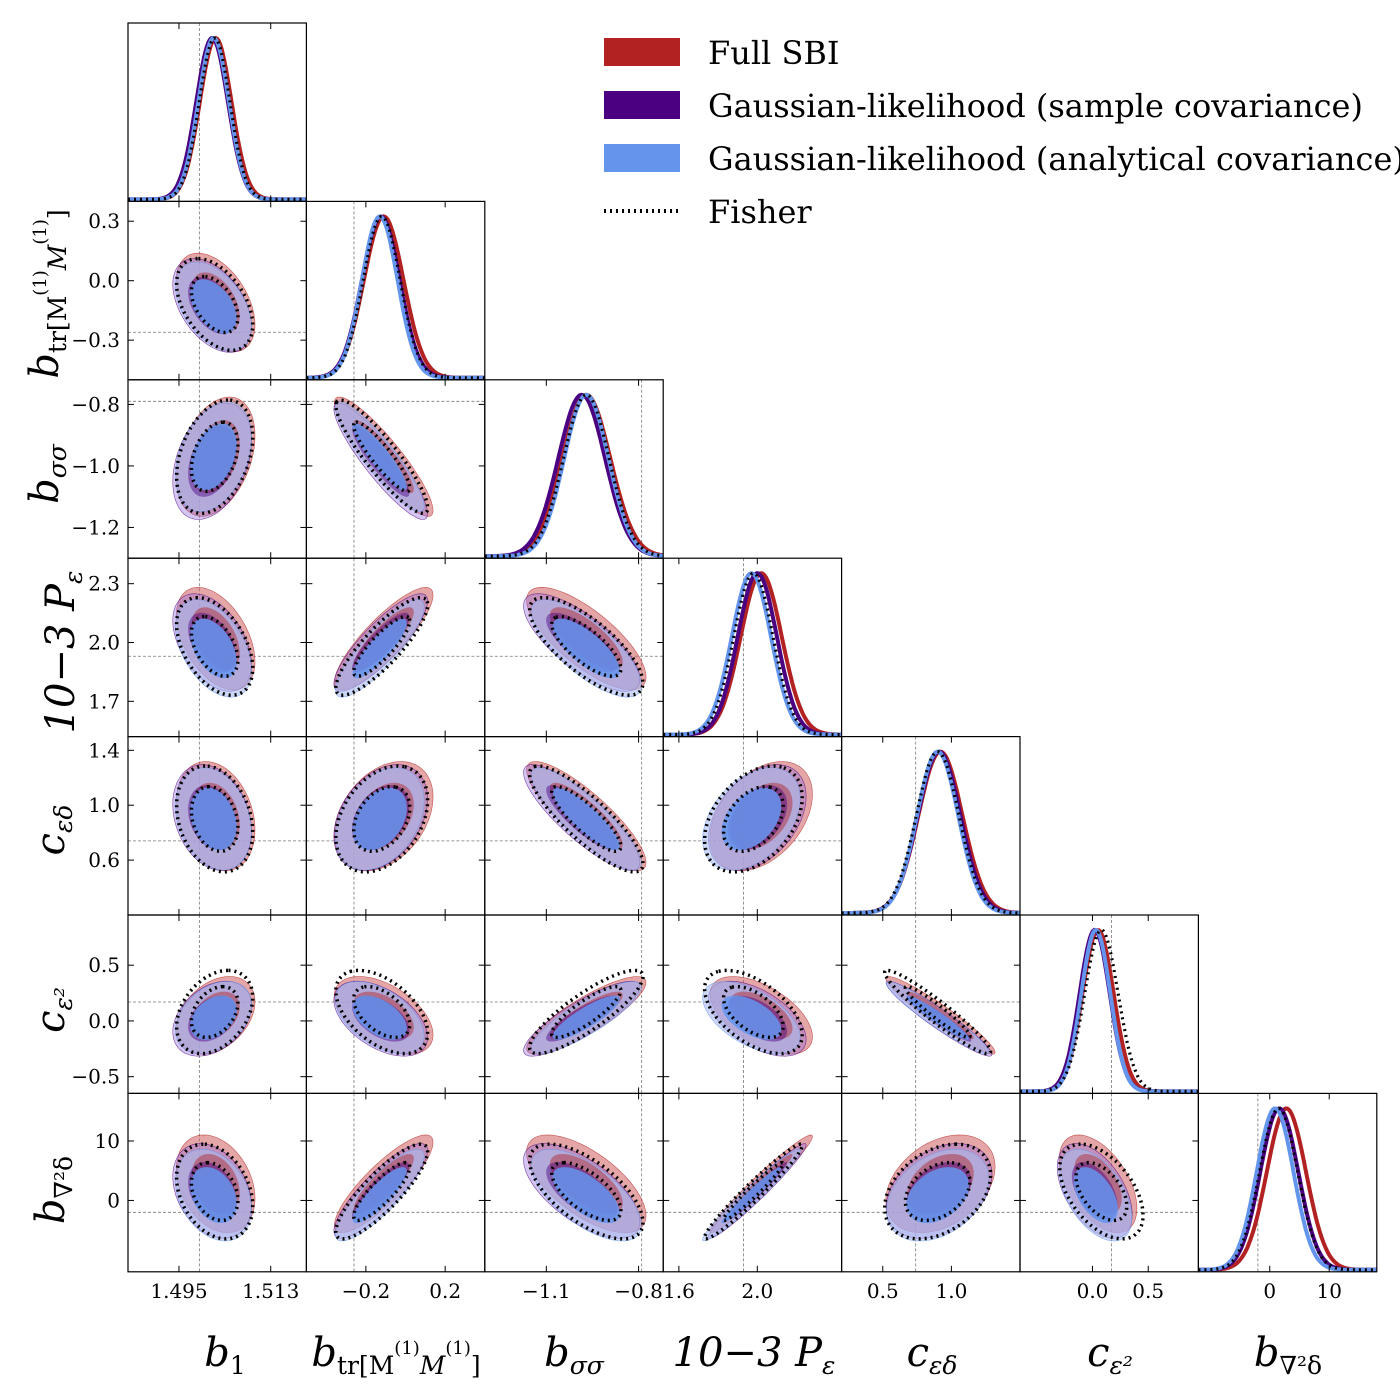 Image resolution: width=1400 pixels, height=1400 pixels. I want to click on x-label-btr: btr[M(1)M(1)], so click(395, 1355).